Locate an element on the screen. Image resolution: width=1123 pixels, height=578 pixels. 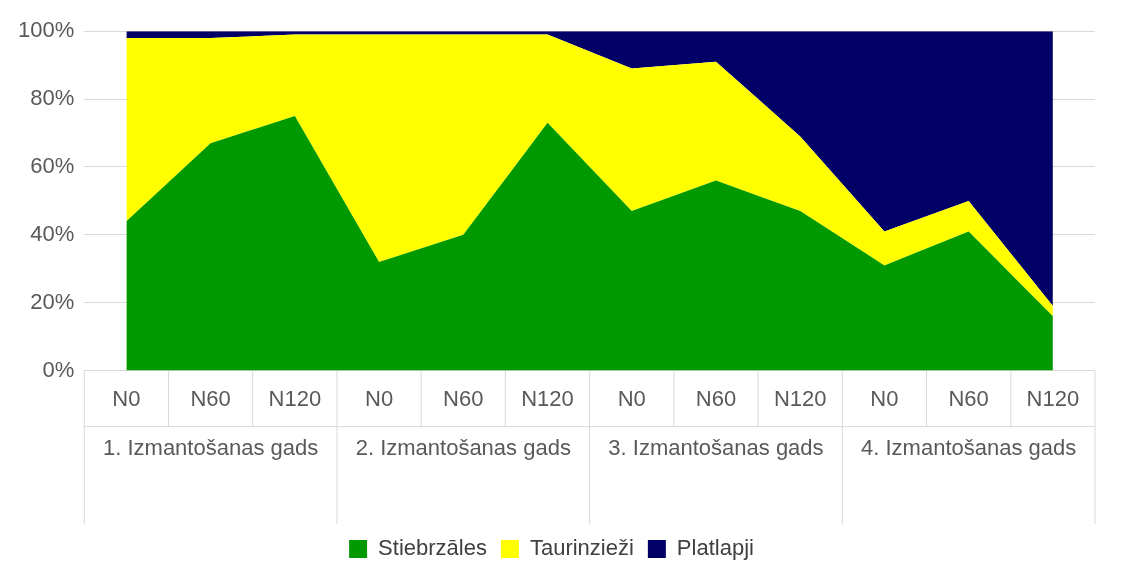
legend-label: Platlapji is located at coordinates (715, 548).